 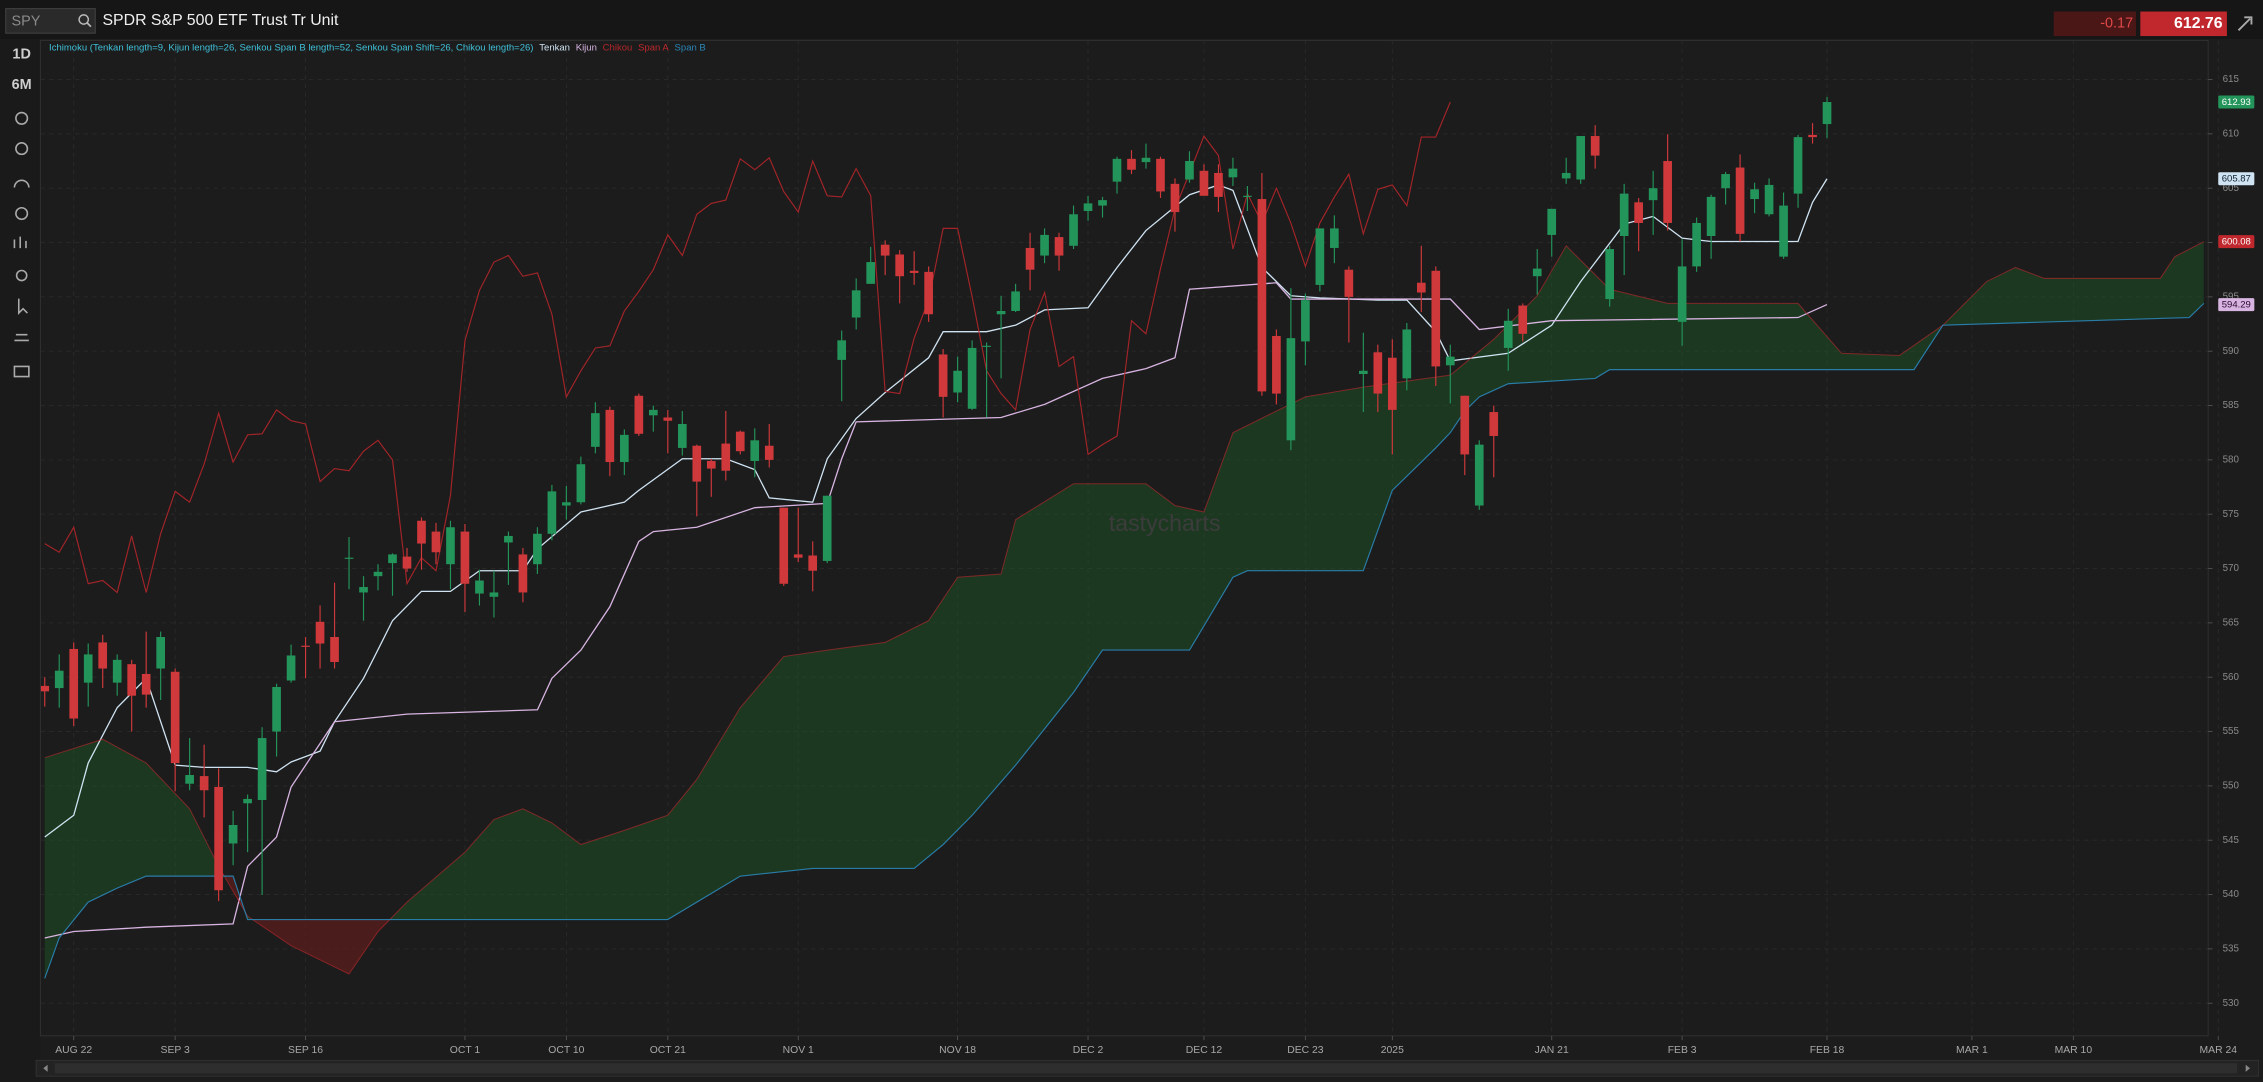 I want to click on y-tick-label: 535, so click(x=2231, y=948).